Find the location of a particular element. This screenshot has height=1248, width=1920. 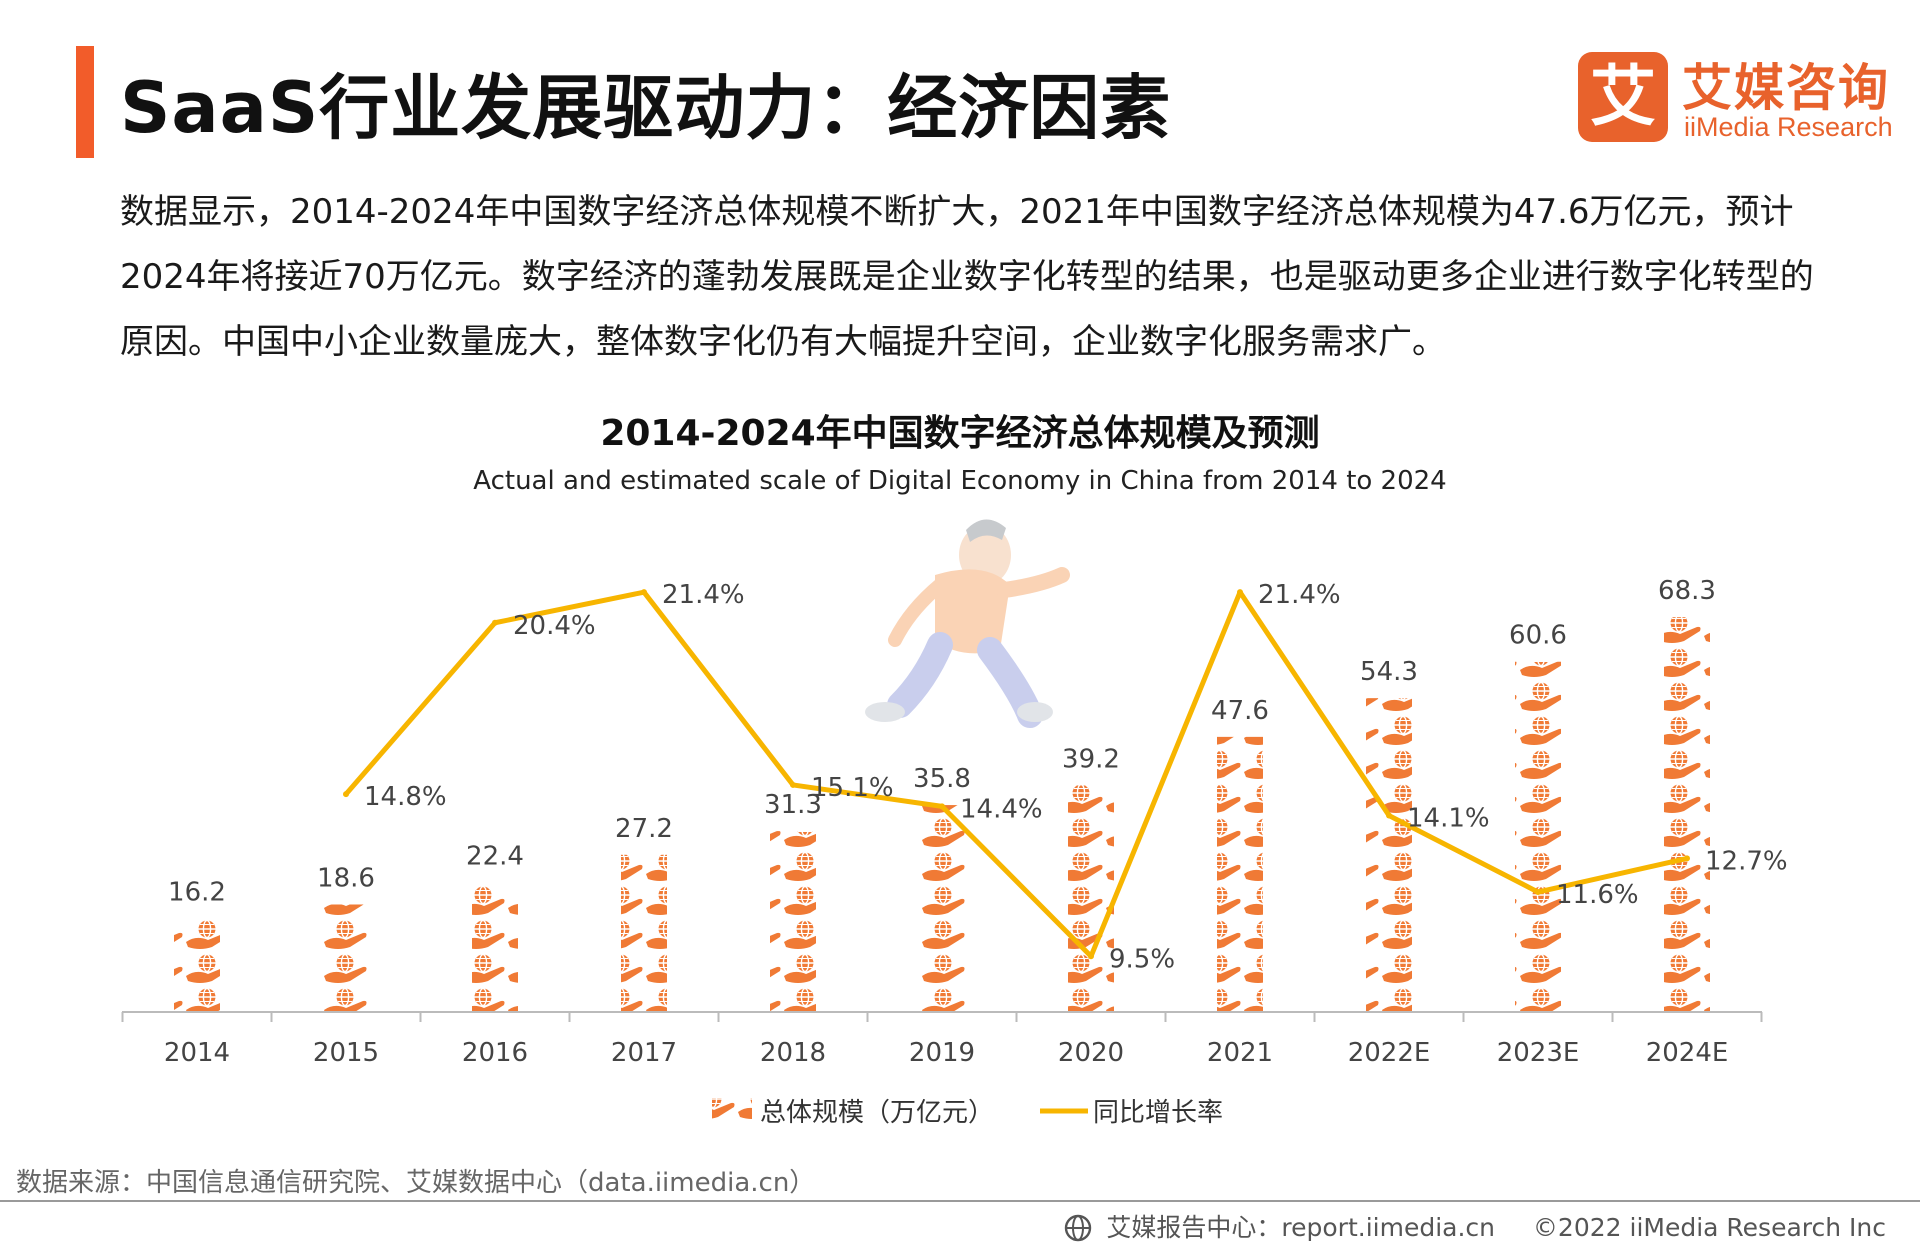

bar-2024E is located at coordinates (1687, 814).